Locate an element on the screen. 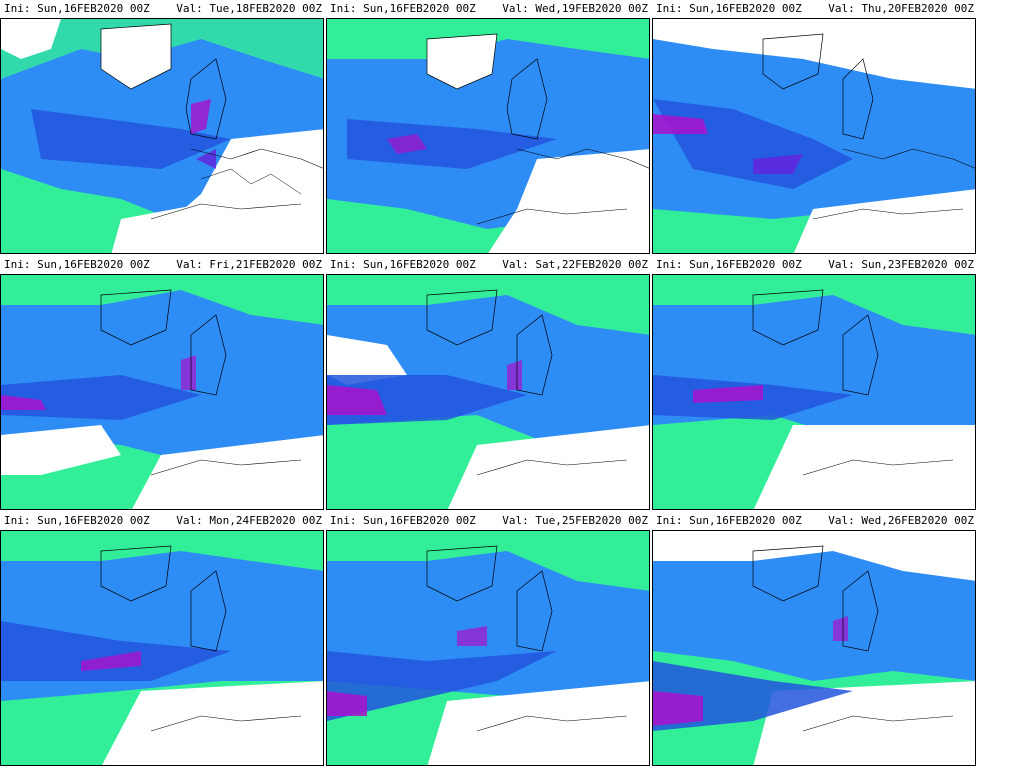  valid-time-label: Val: Tue,18FEB2020 00Z is located at coordinates (249, 8).